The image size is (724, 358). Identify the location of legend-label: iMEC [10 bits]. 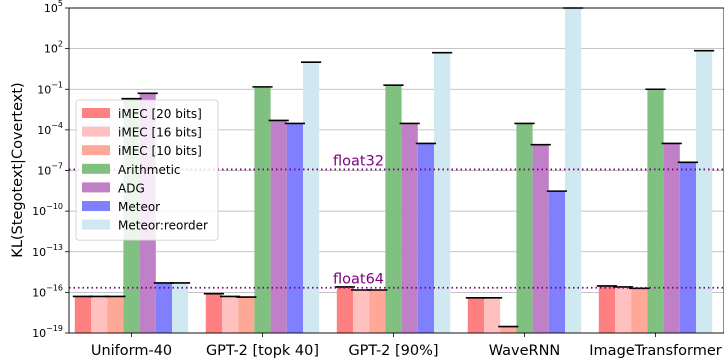
(160, 151).